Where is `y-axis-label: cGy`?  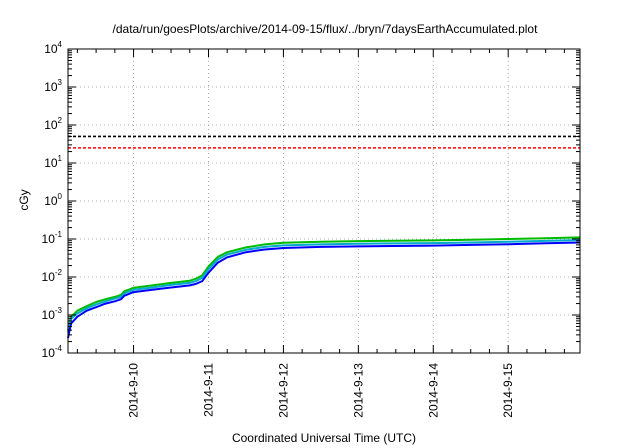
y-axis-label: cGy is located at coordinates (24, 199).